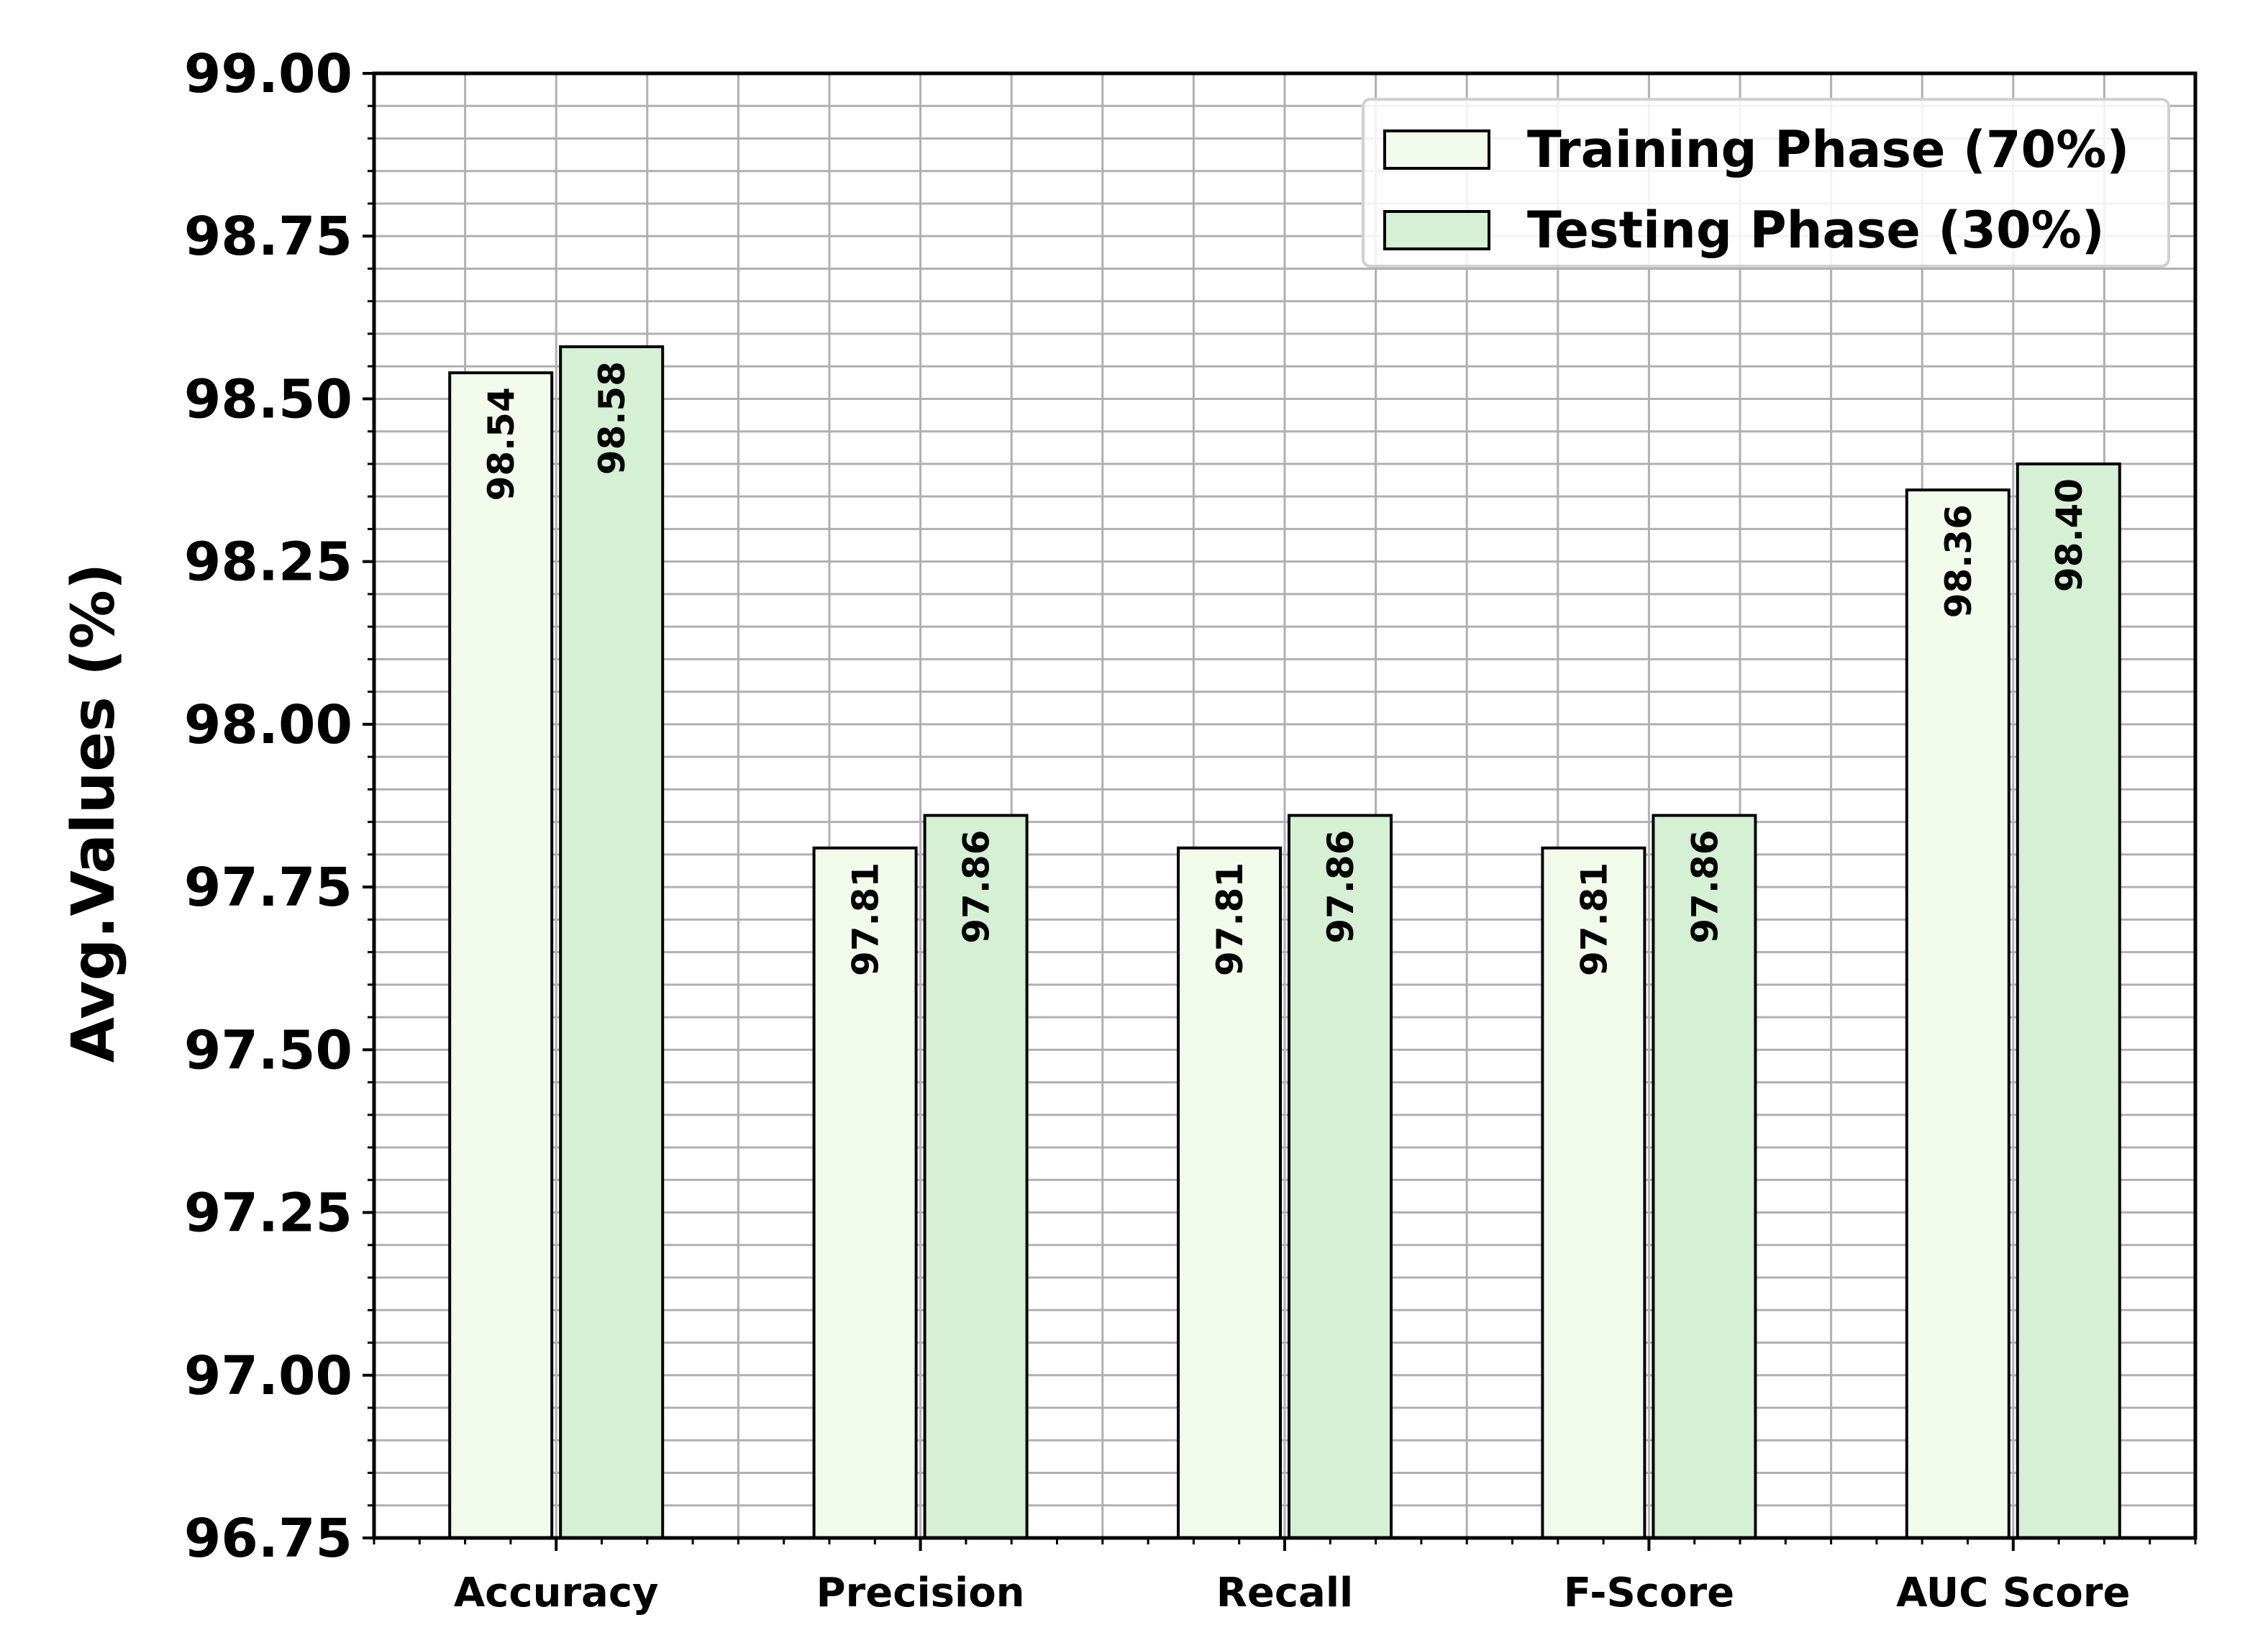  What do you see at coordinates (1649, 1593) in the screenshot?
I see `x-tick-label: F-Score` at bounding box center [1649, 1593].